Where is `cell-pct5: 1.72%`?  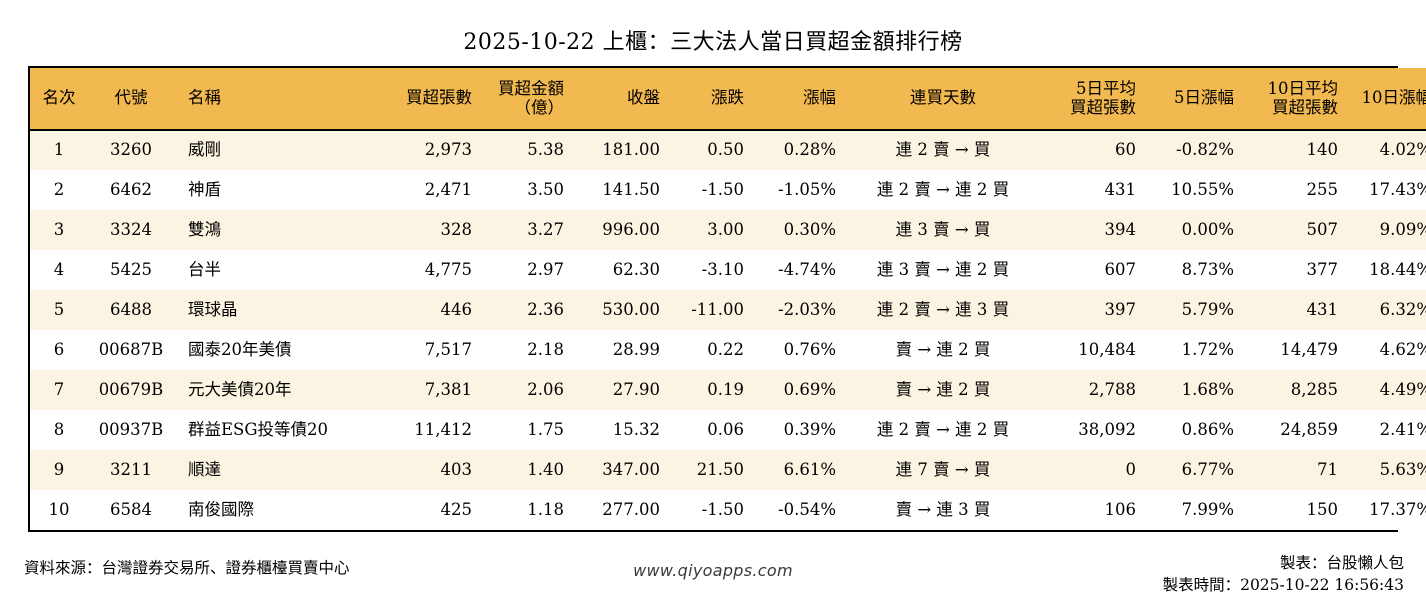 cell-pct5: 1.72% is located at coordinates (1207, 349).